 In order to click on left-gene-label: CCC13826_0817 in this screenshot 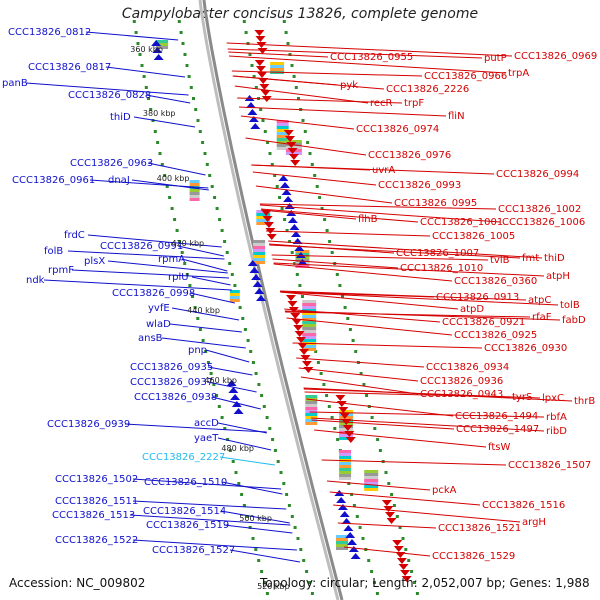, I will do `click(69, 67)`.